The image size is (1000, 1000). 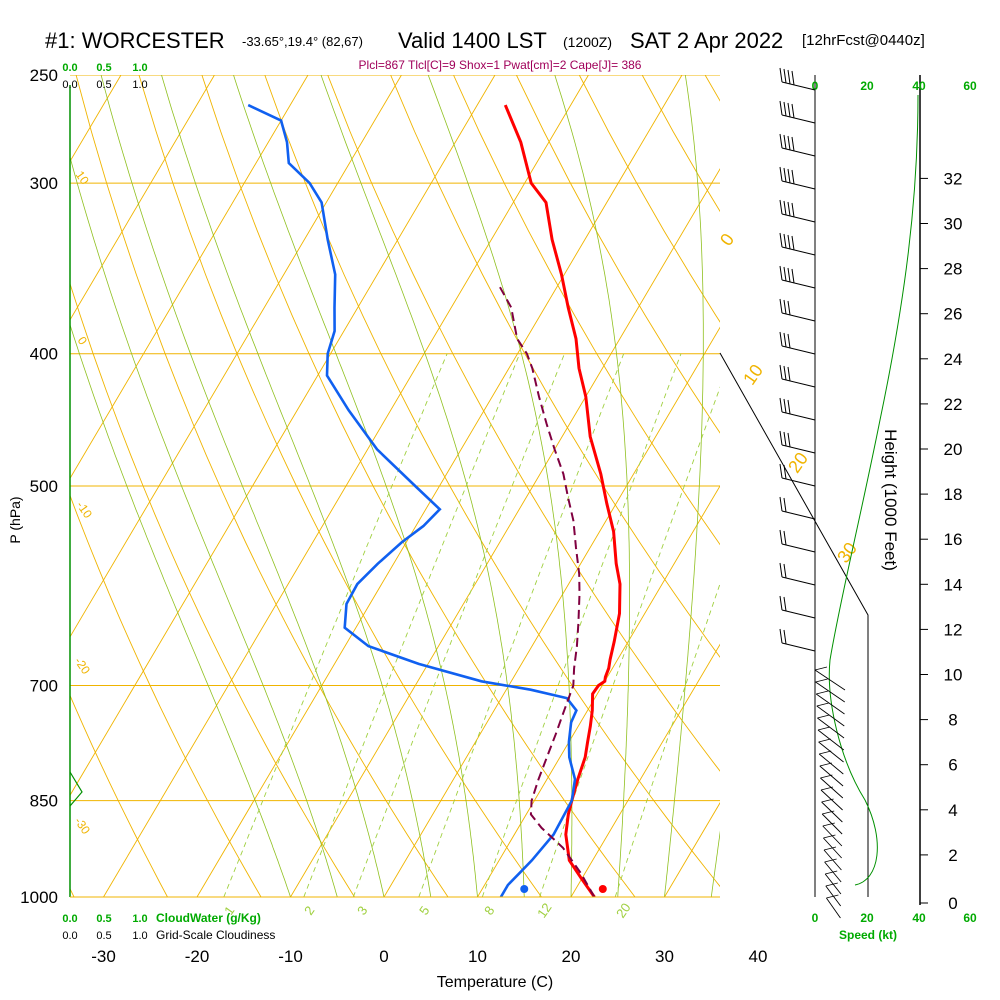 I want to click on isotherm--90, so click(x=13, y=486).